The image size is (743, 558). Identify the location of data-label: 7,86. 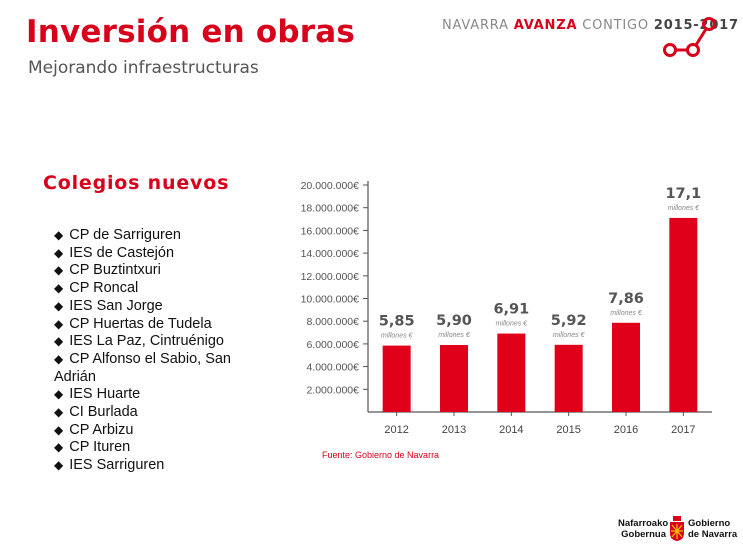
(626, 299).